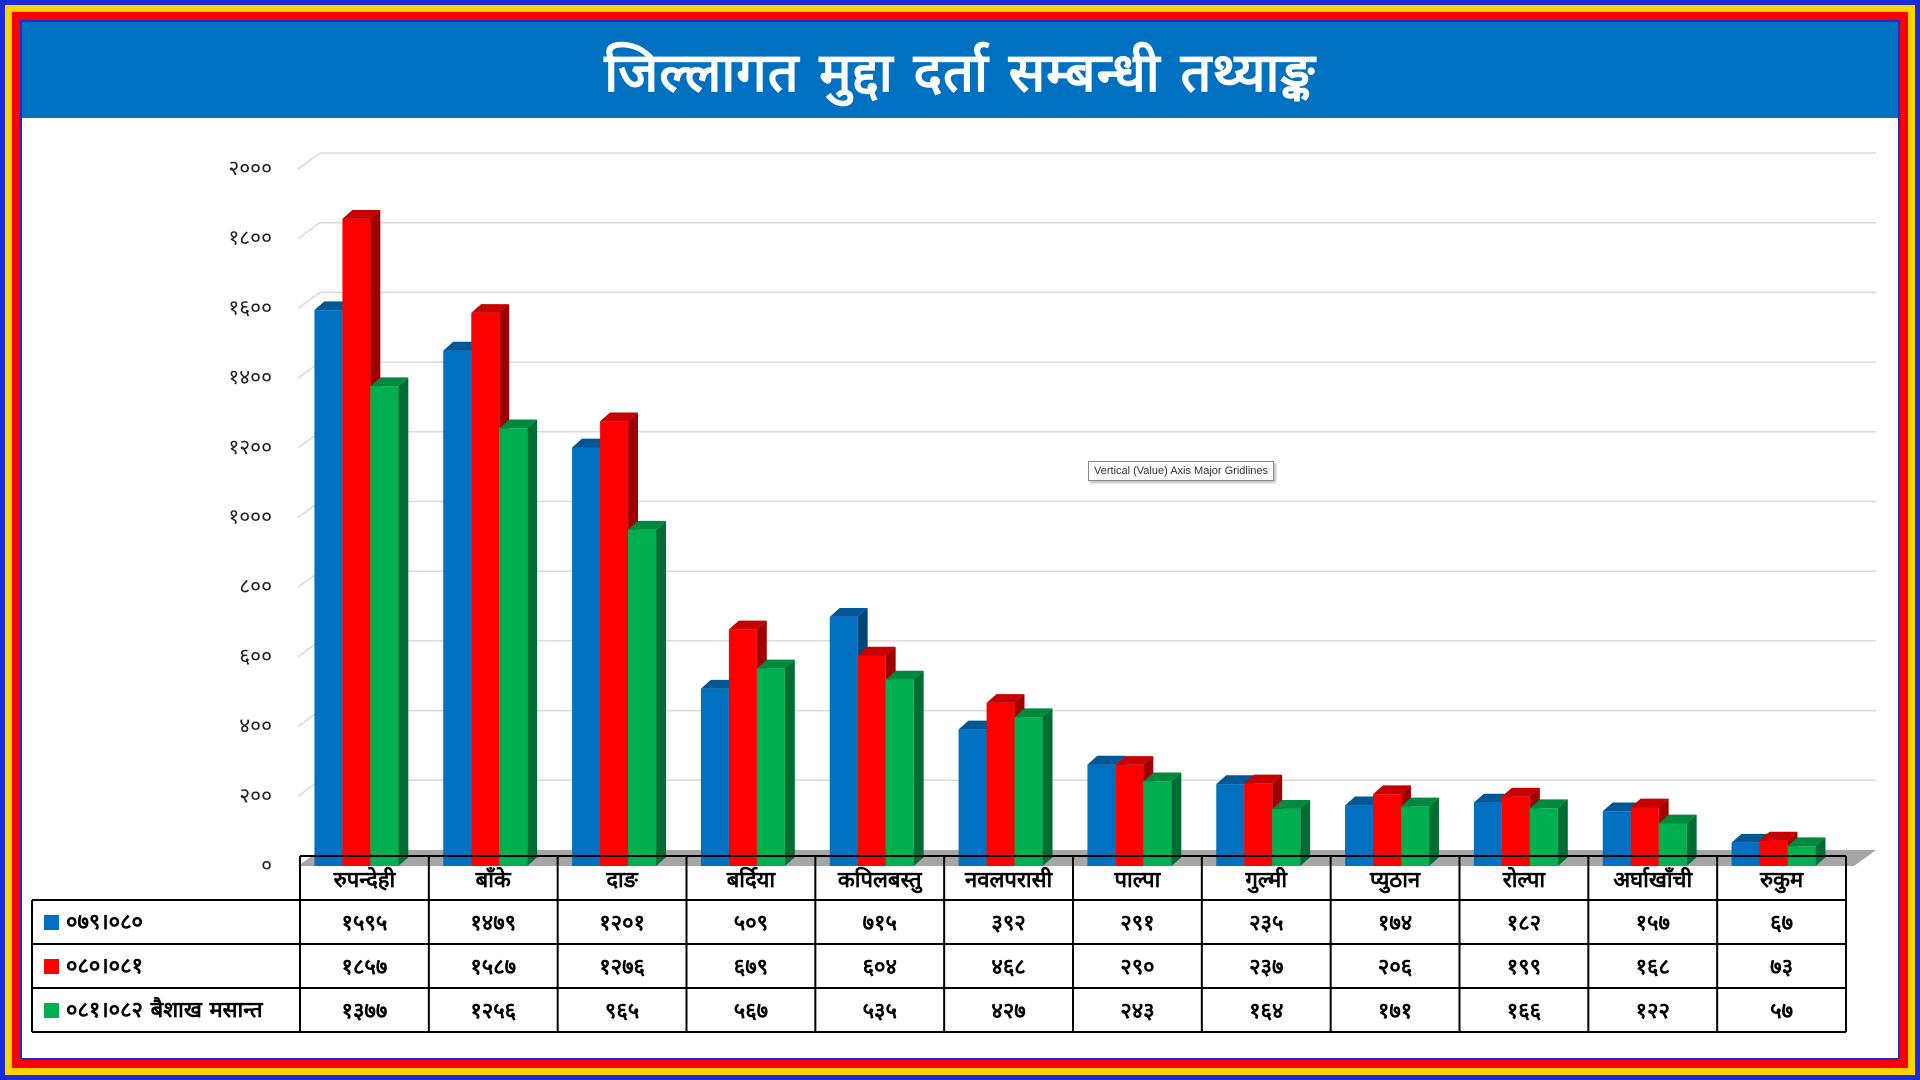 The width and height of the screenshot is (1920, 1080). Describe the element at coordinates (1395, 1011) in the screenshot. I see `data-value-label: १७१` at that location.